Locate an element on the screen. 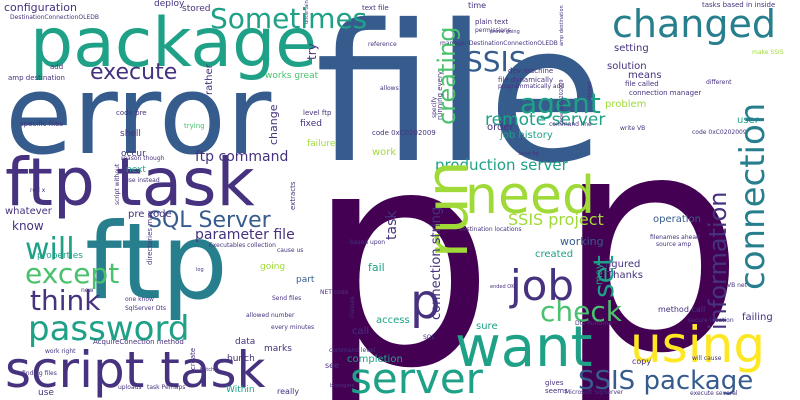  word-write-vb: write VB is located at coordinates (633, 128).